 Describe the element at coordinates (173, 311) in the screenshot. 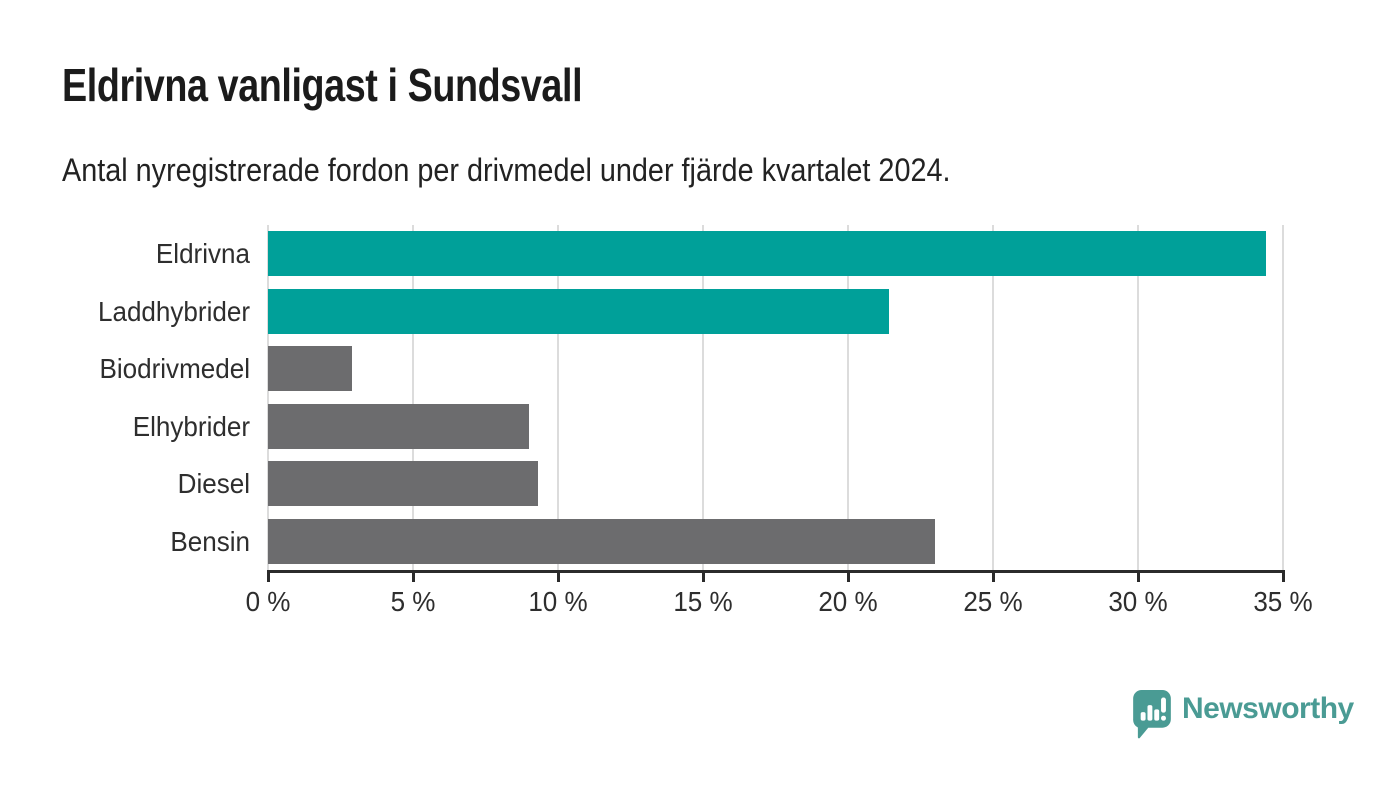

I see `category-label-laddhybrider: Laddhybrider` at that location.